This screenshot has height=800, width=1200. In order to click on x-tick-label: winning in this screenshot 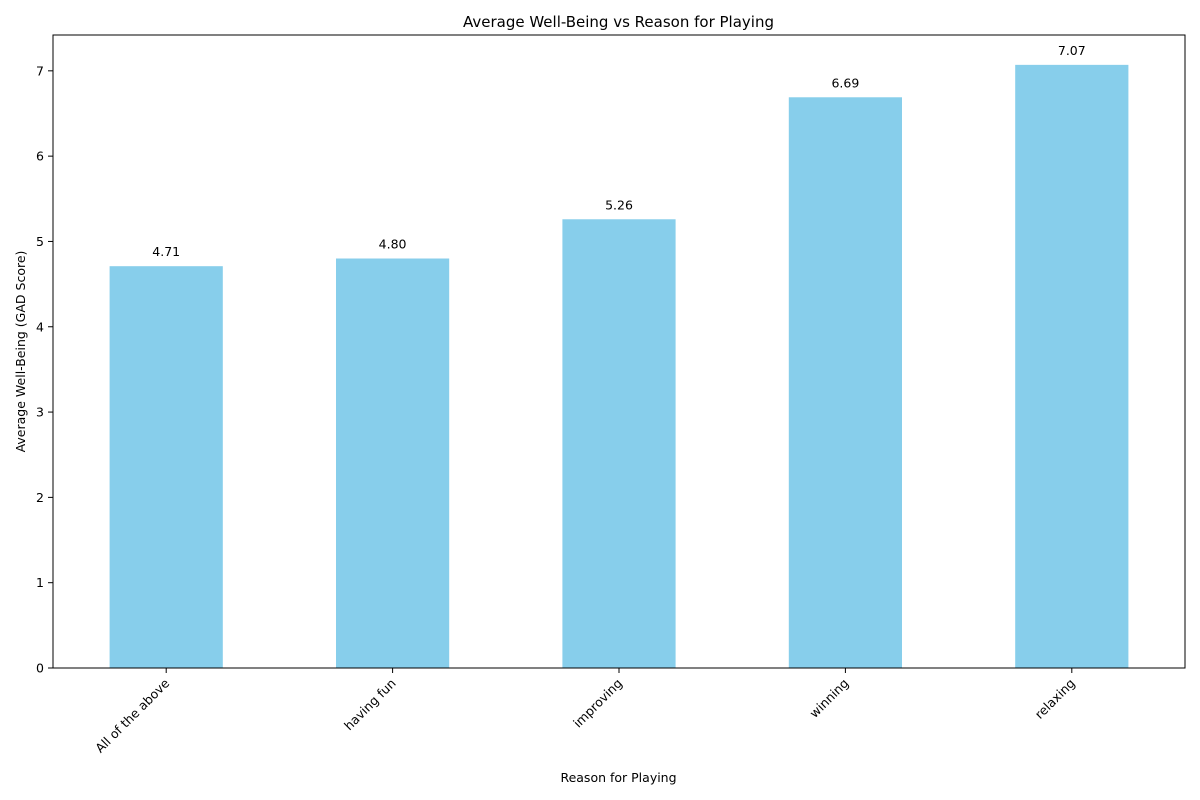, I will do `click(828, 698)`.